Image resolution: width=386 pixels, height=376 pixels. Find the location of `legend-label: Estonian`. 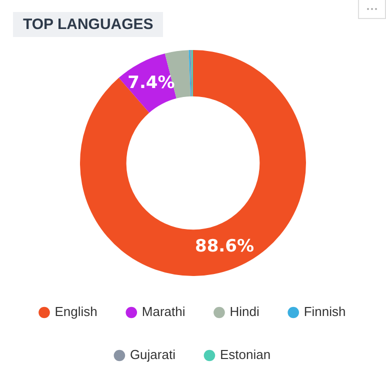

legend-label: Estonian is located at coordinates (245, 354).